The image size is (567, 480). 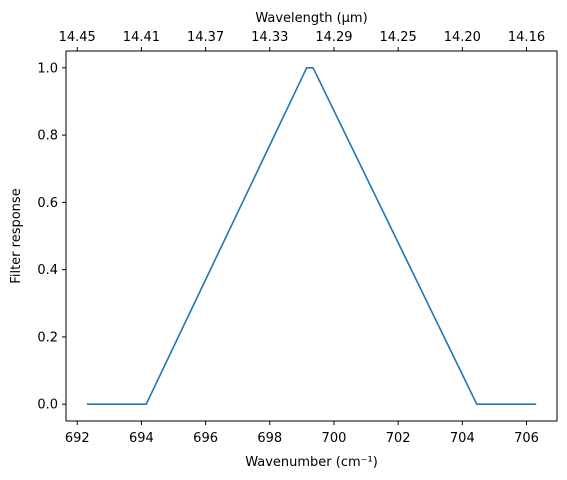 What do you see at coordinates (205, 37) in the screenshot?
I see `top-tick-label: 14.37` at bounding box center [205, 37].